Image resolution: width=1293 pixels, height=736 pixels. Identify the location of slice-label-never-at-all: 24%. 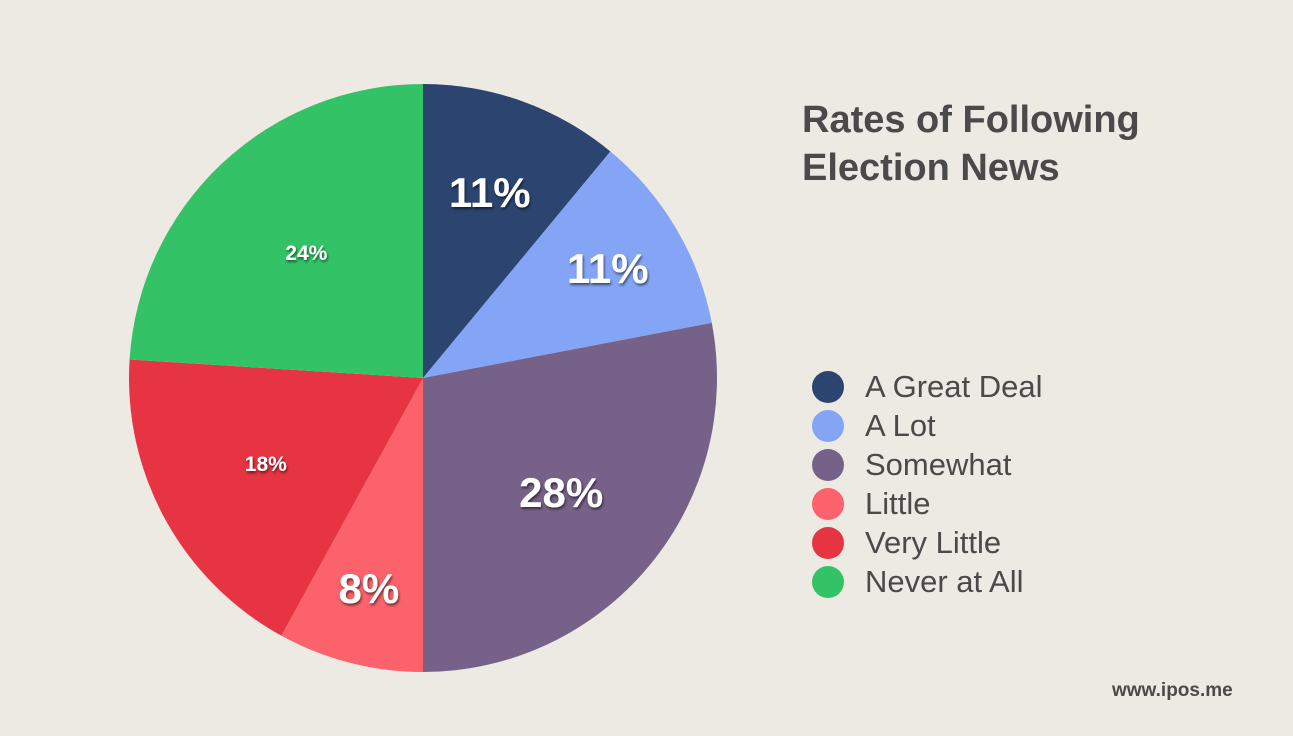
(306, 253).